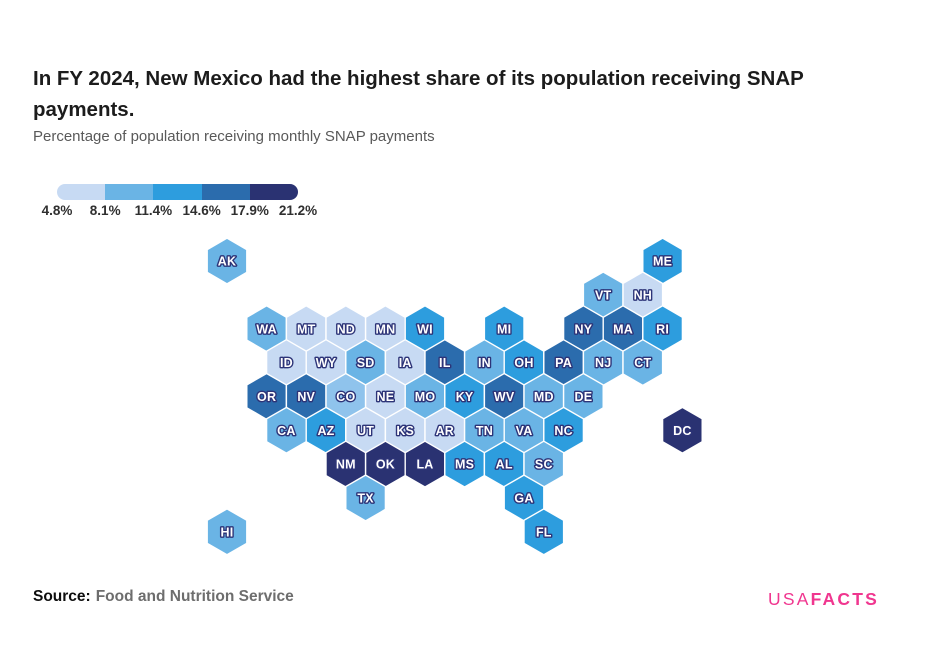 This screenshot has height=661, width=929. I want to click on usafacts-logo: USAFACTS, so click(823, 599).